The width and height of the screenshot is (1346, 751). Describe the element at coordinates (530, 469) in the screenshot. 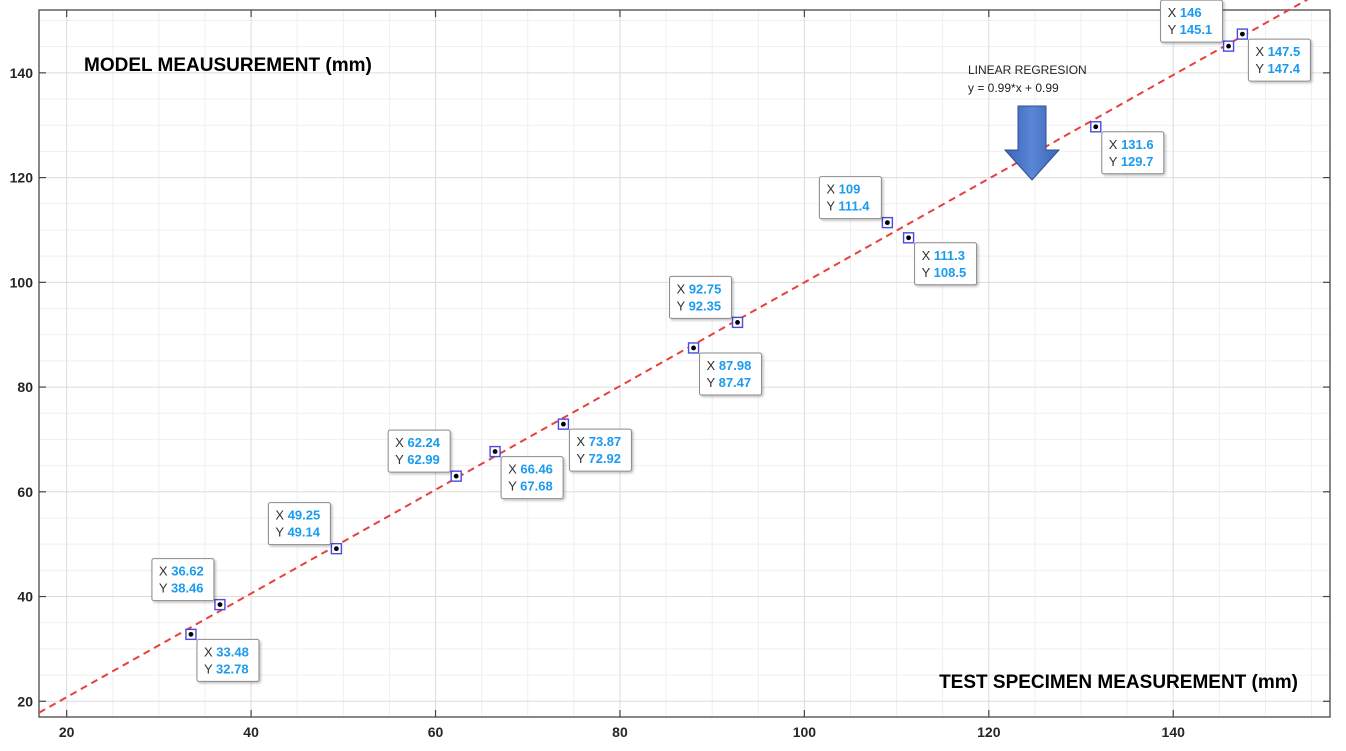

I see `datatip-x: X 66.46` at that location.